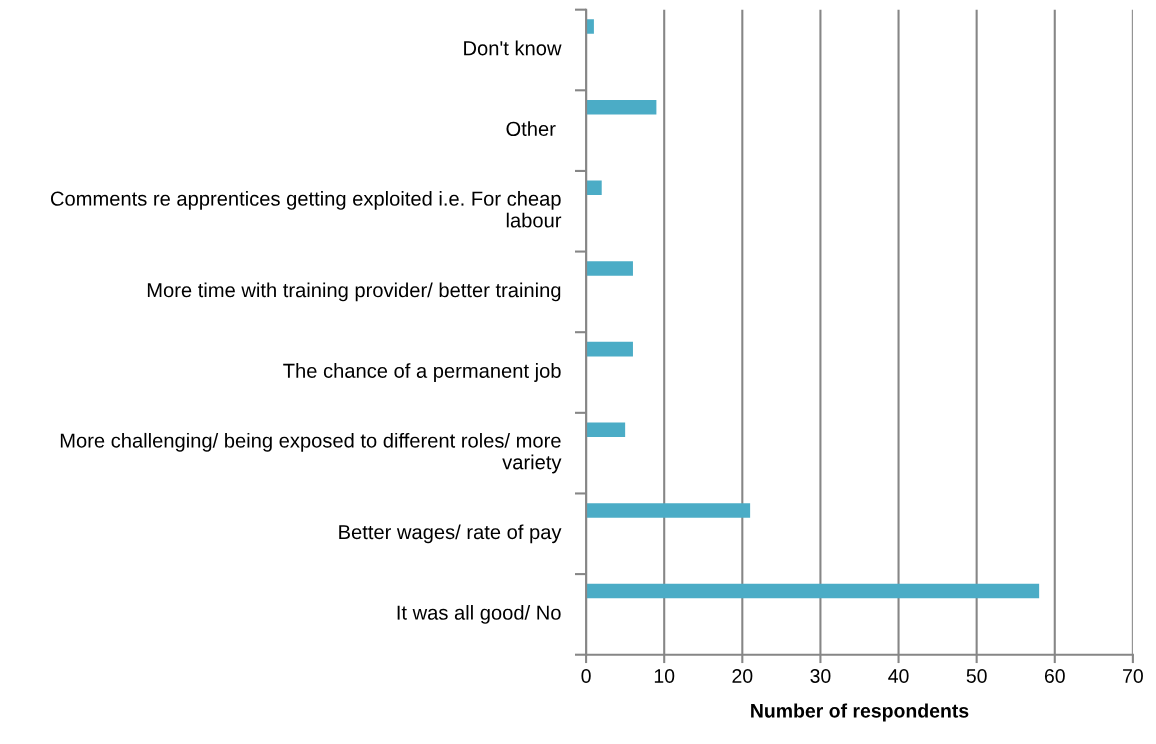 The image size is (1156, 744). Describe the element at coordinates (306, 209) in the screenshot. I see `y-tick-label: Comments re apprentices getting exploited i.e. For cheap labour` at that location.